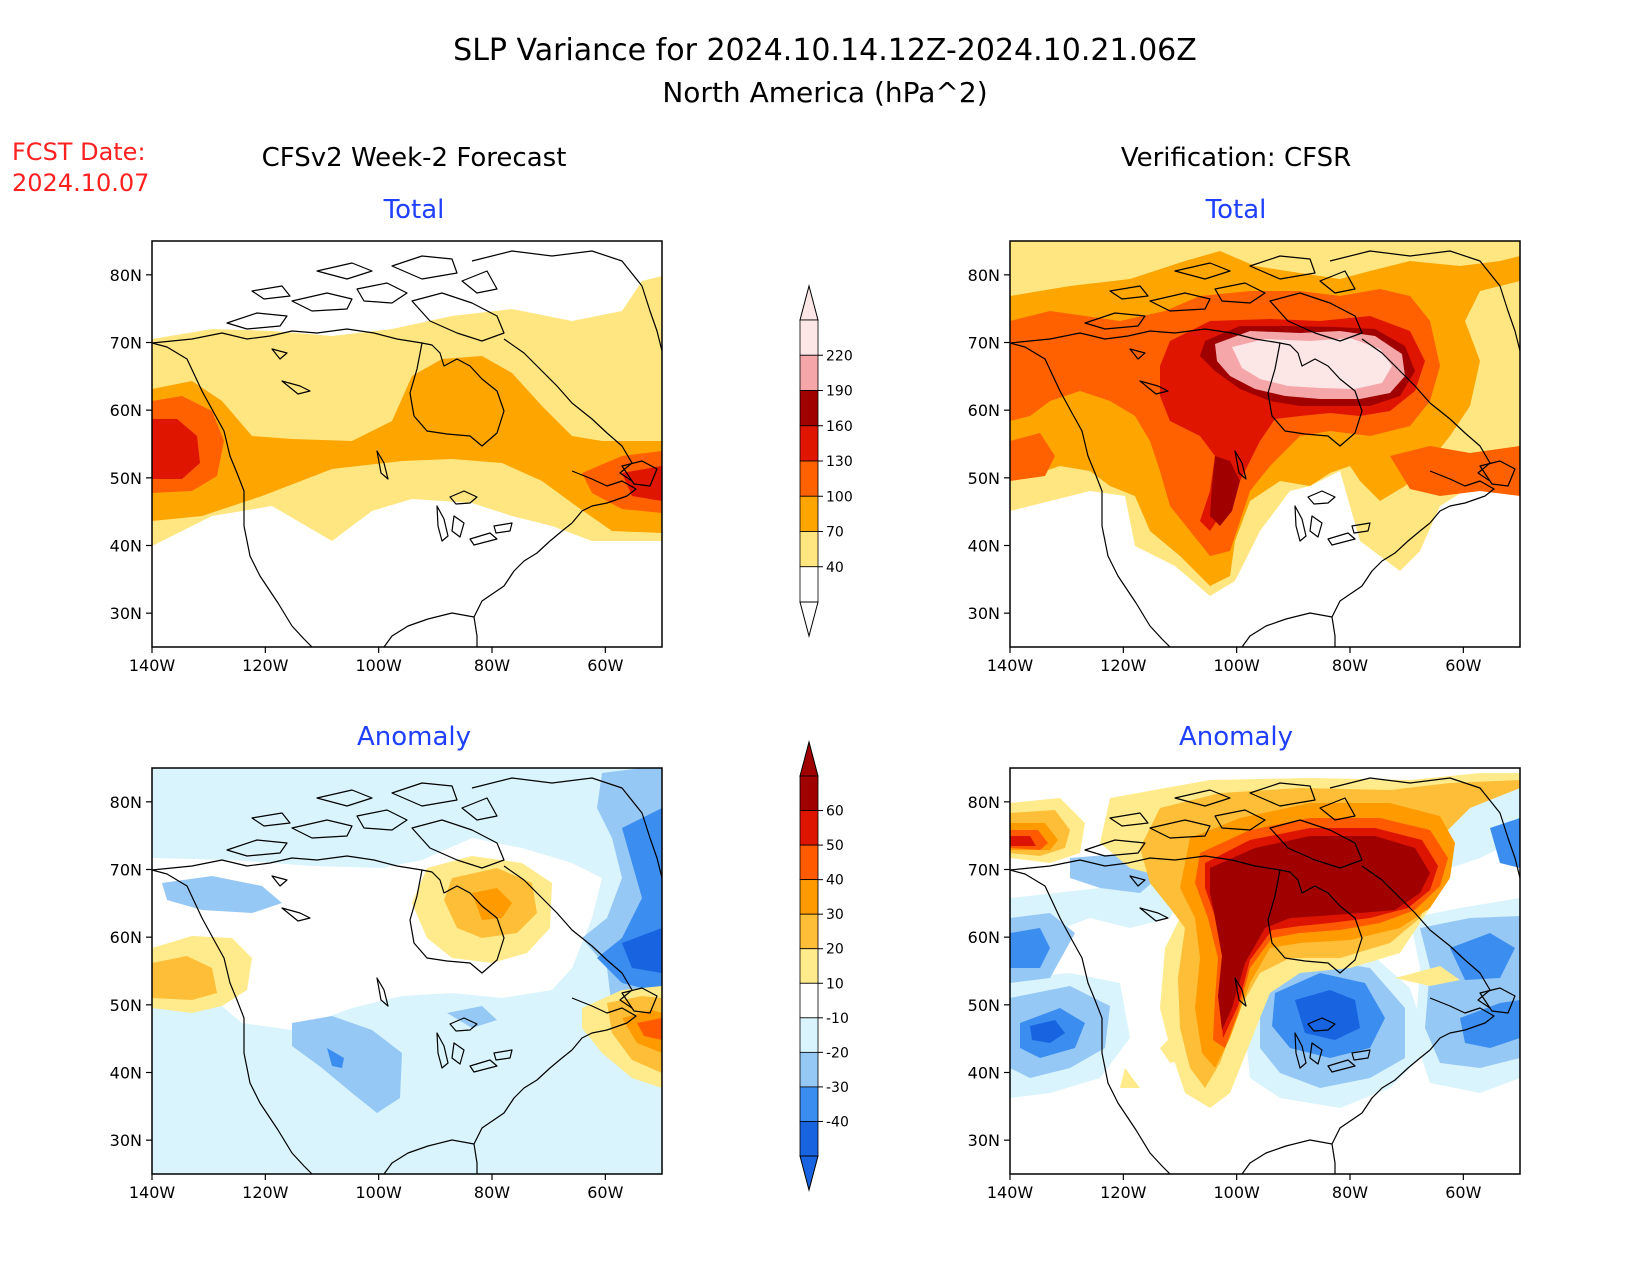 Image resolution: width=1650 pixels, height=1275 pixels. I want to click on anomaly-colorbar: -40 -30 -20 -10 10 20 30 40 50 60, so click(824, 966).